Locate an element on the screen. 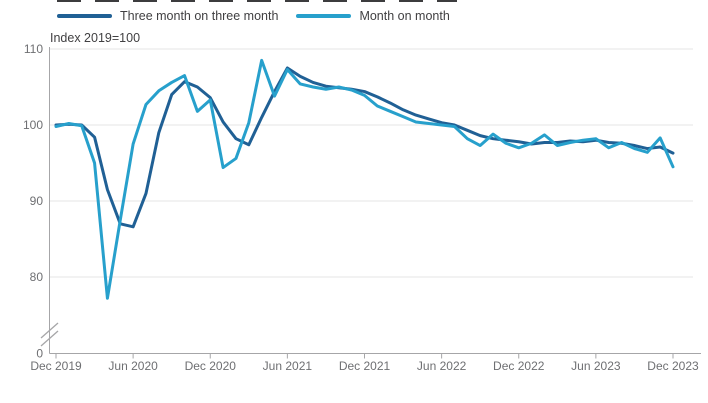  legend-item-three-month: Three month on three month is located at coordinates (167, 16).